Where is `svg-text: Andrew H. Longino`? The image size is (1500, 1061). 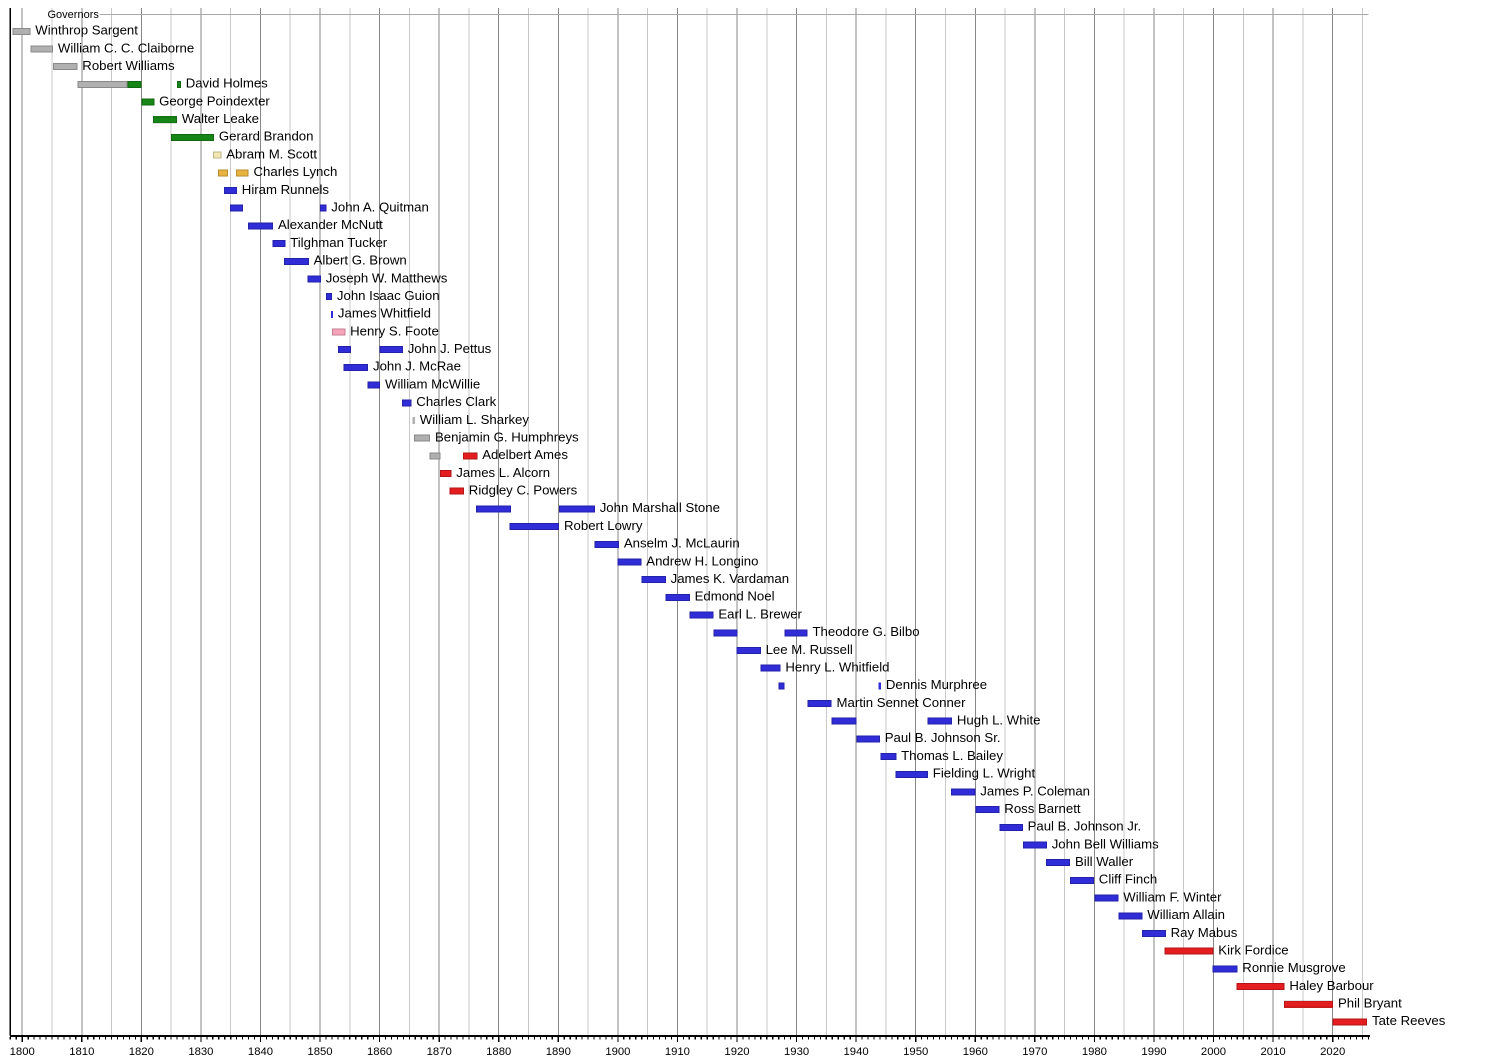 svg-text: Andrew H. Longino is located at coordinates (702, 560).